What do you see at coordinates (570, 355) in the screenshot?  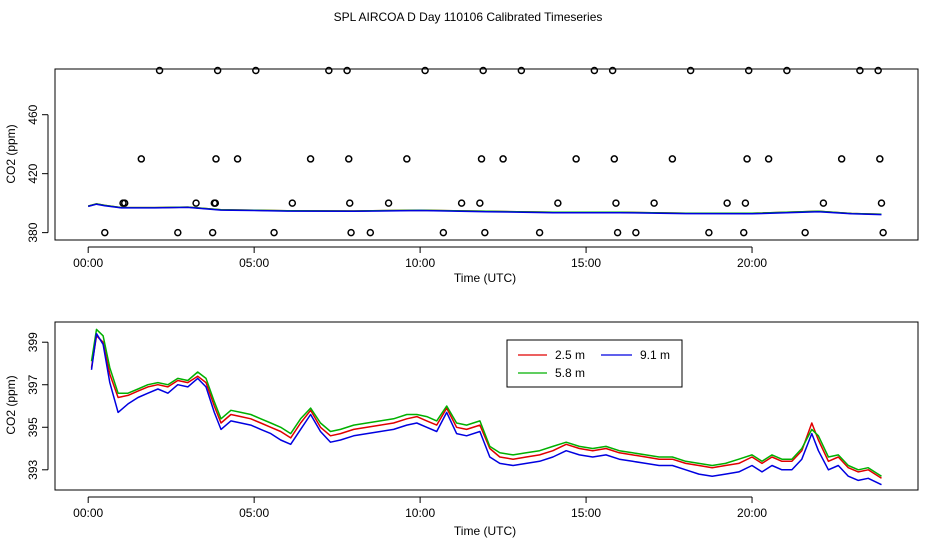 I see `legend-label-2-5m: 2.5 m` at bounding box center [570, 355].